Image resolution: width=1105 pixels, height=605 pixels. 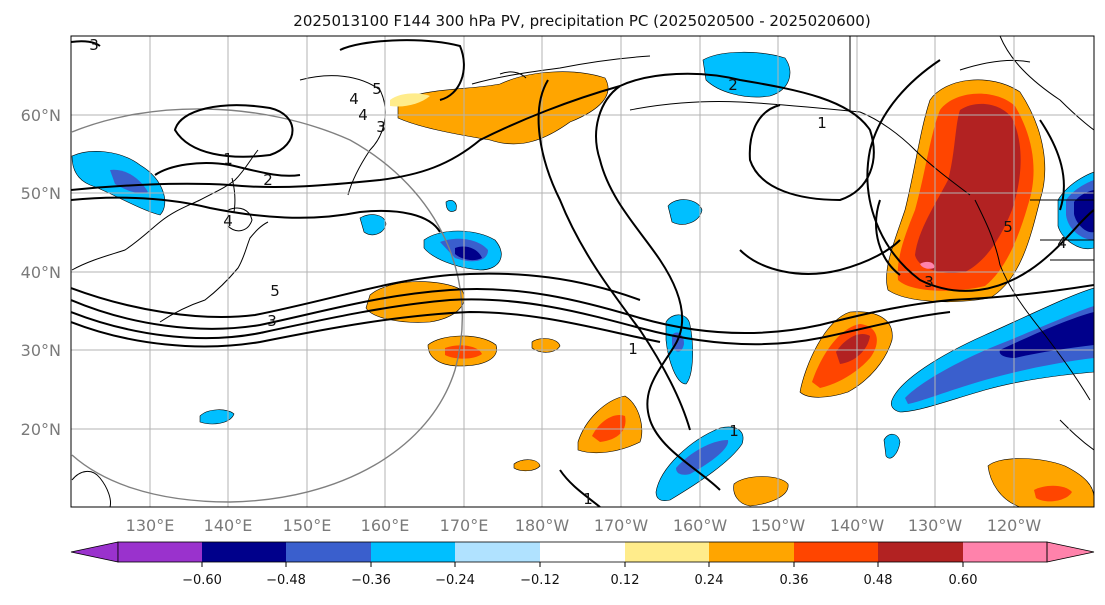 I want to click on lat-label: 40°N, so click(x=41, y=272).